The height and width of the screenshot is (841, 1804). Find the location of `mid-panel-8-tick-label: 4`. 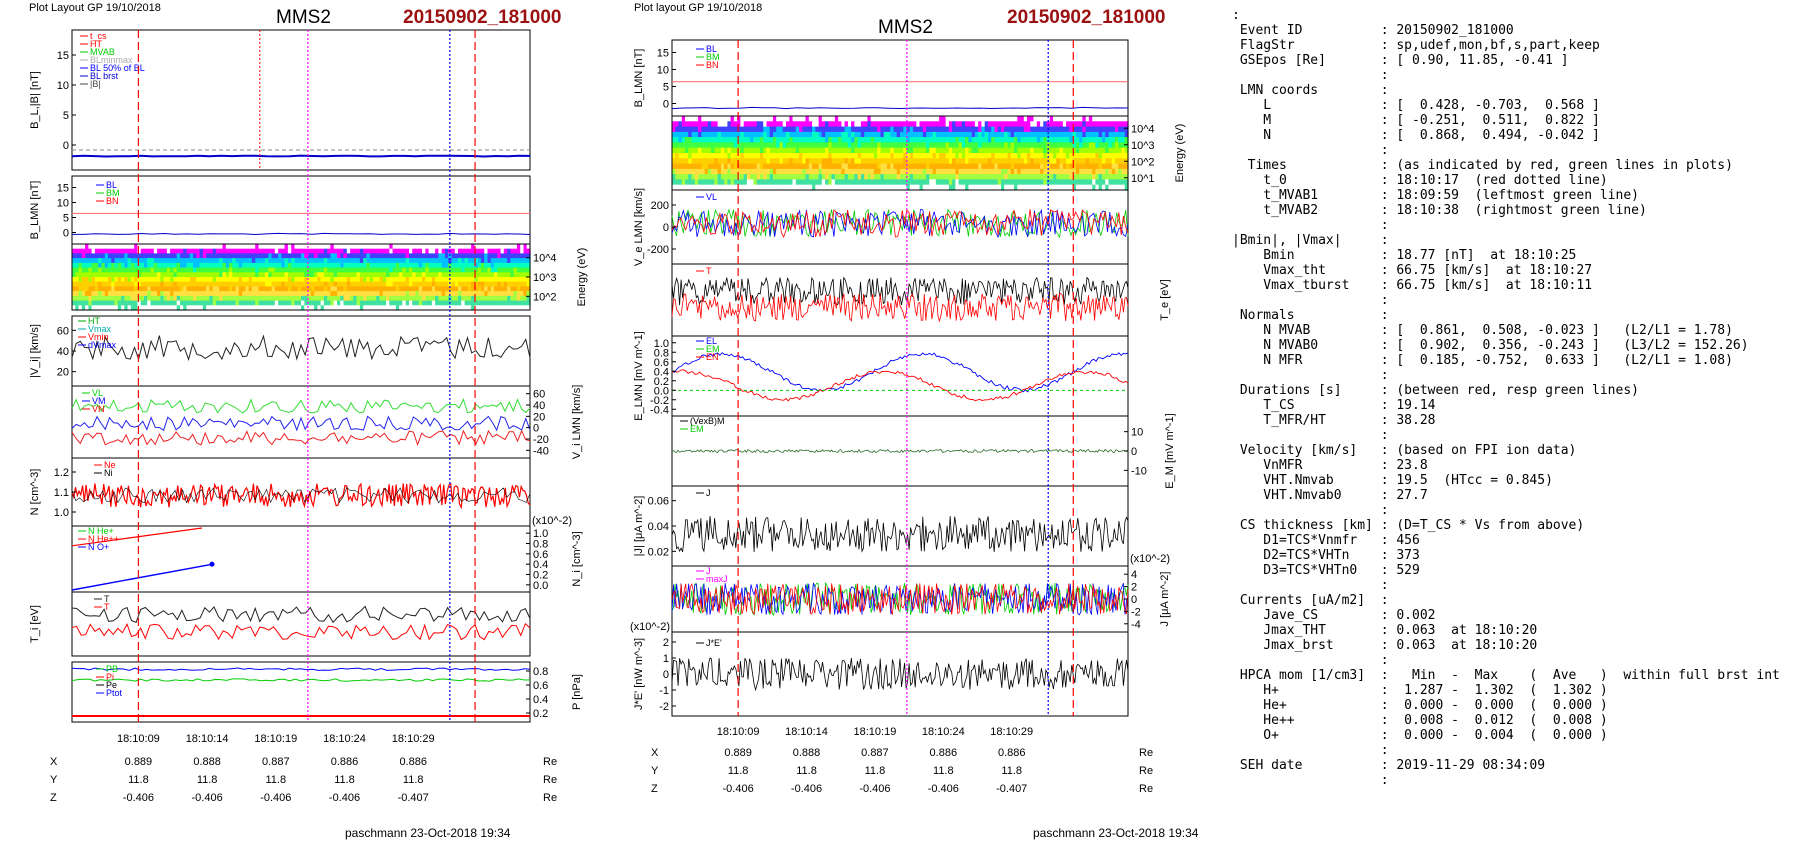

mid-panel-8-tick-label: 4 is located at coordinates (1134, 575).